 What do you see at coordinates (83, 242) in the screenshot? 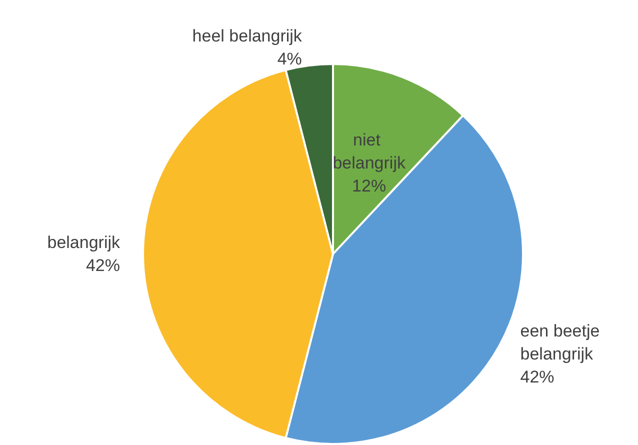
I see `slice-label: belangrijk` at bounding box center [83, 242].